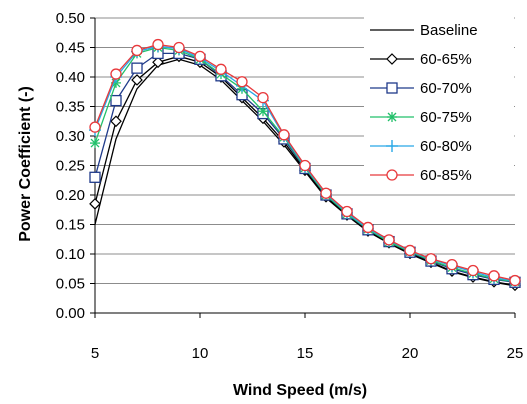 The width and height of the screenshot is (527, 404). Describe the element at coordinates (70, 48) in the screenshot. I see `y-tick-label: 0.45` at that location.